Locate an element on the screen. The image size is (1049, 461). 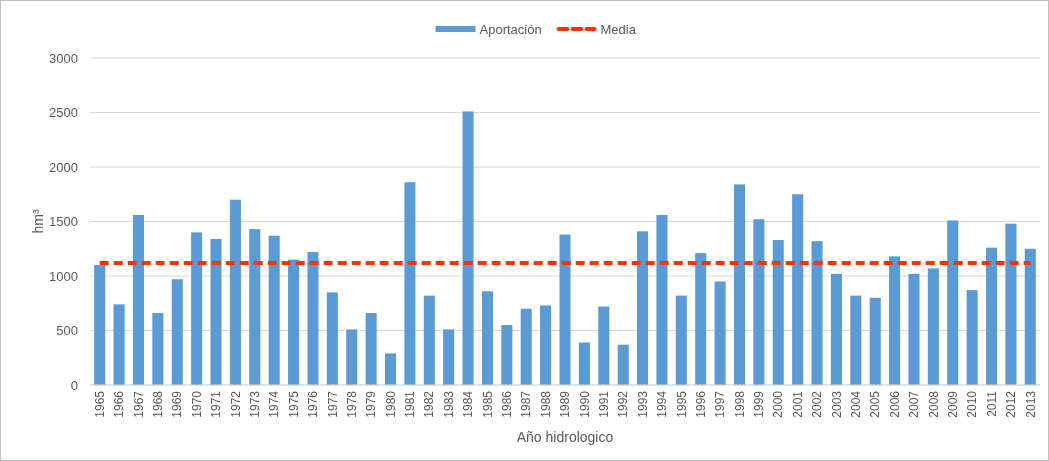
x-tick-label: 2002 is located at coordinates (817, 404).